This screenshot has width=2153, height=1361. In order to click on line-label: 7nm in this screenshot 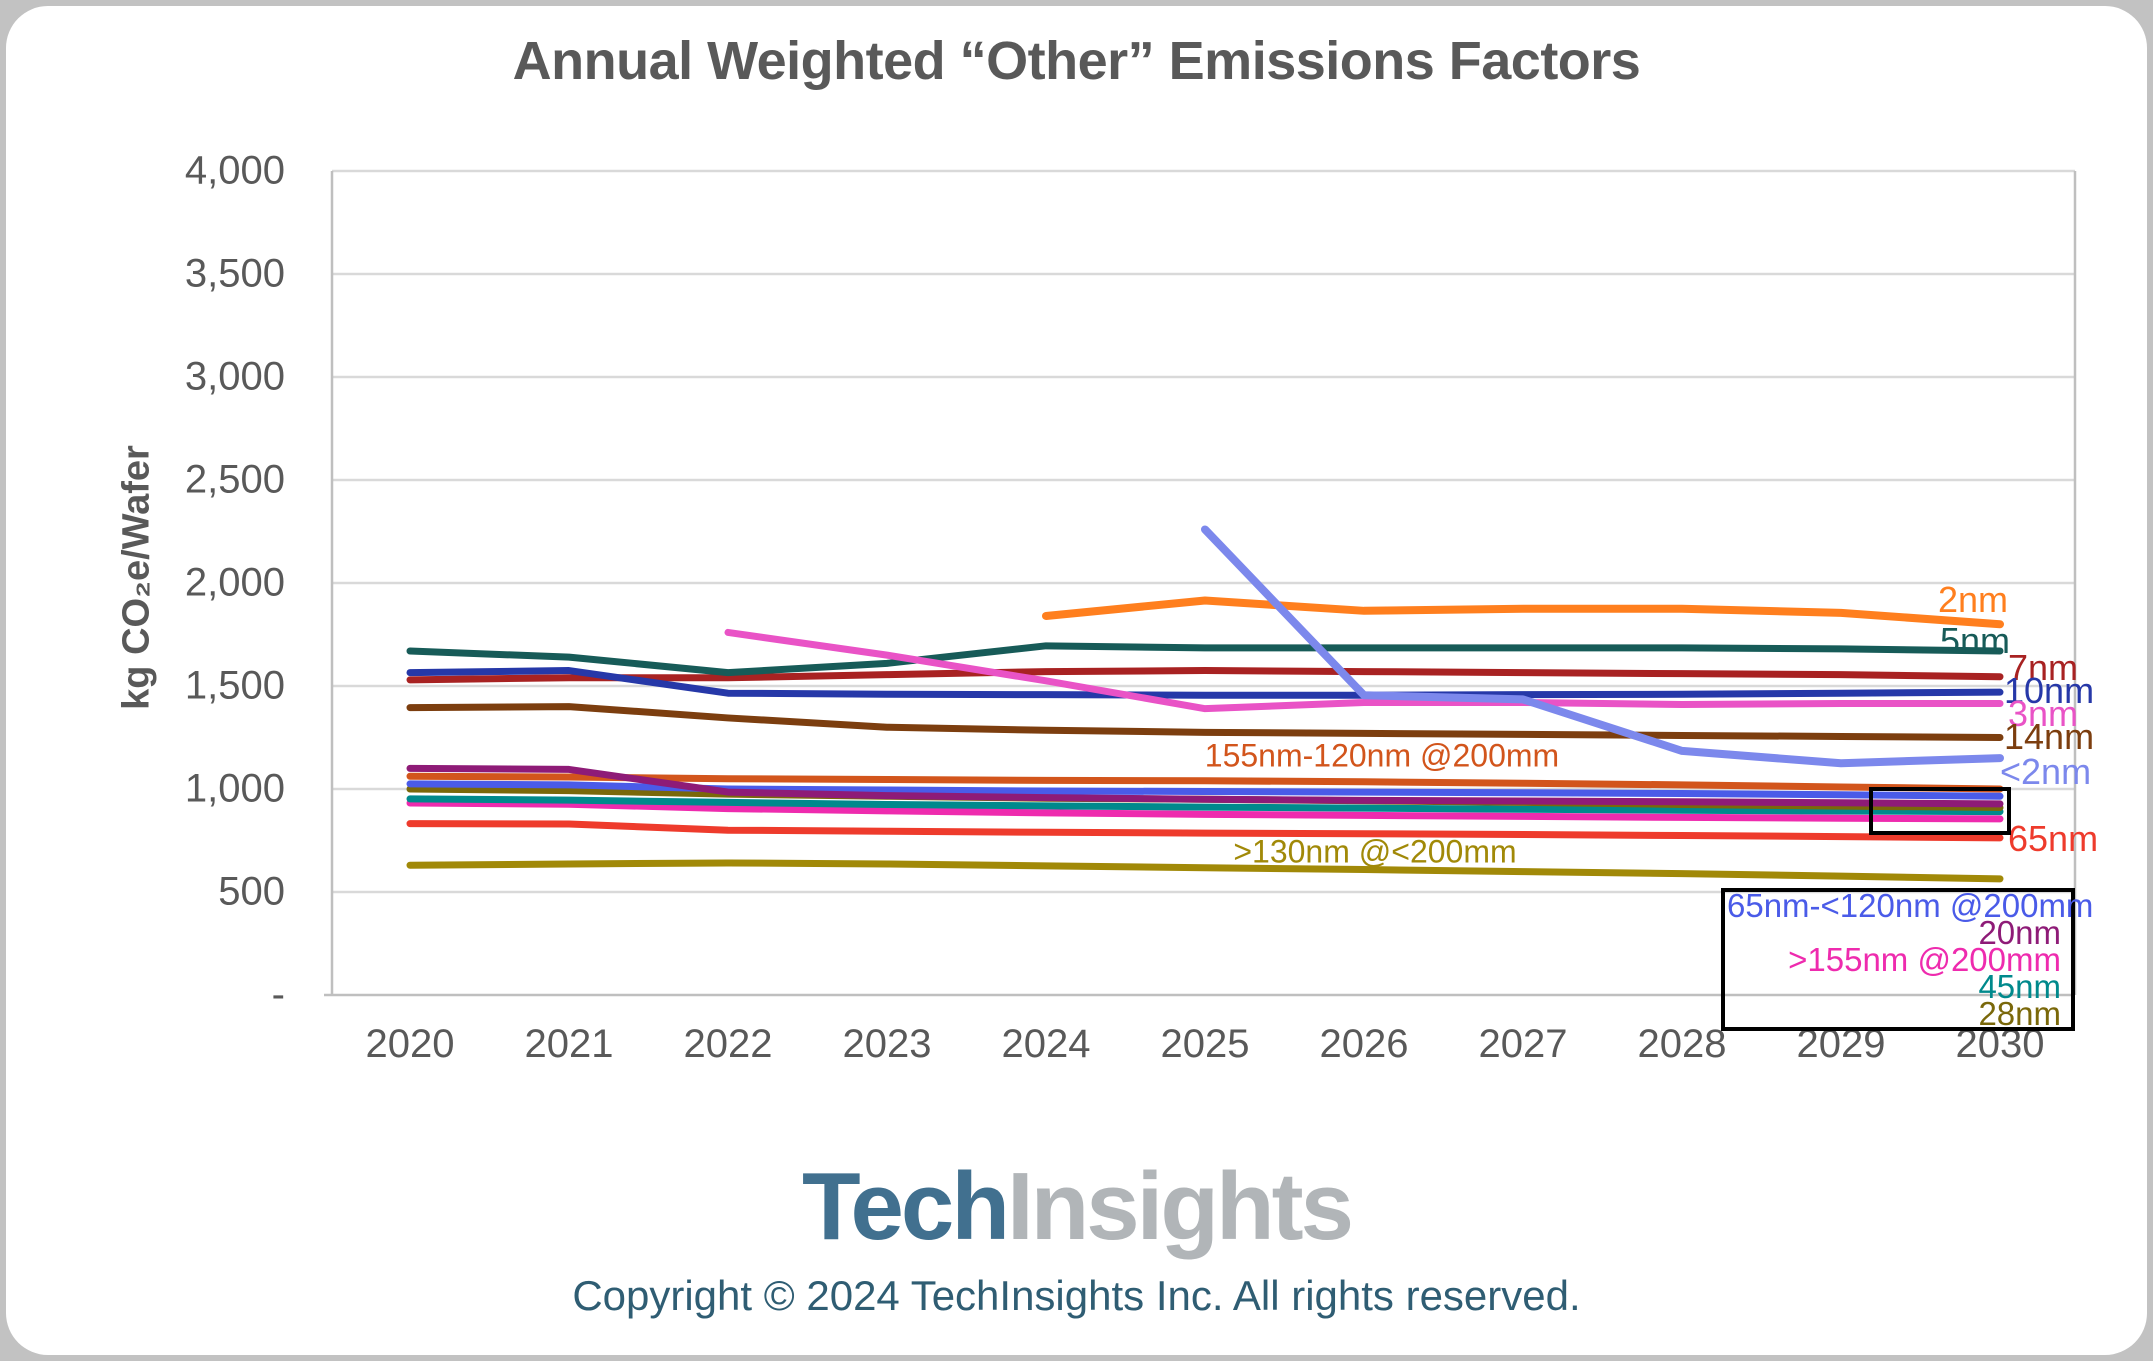, I will do `click(2043, 667)`.